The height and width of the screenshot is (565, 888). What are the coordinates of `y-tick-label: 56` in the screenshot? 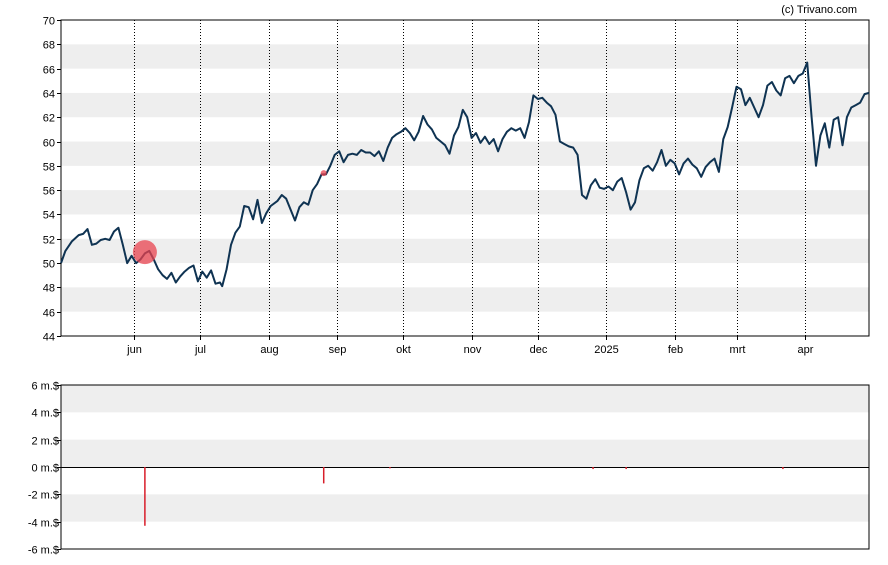 It's located at (49, 192).